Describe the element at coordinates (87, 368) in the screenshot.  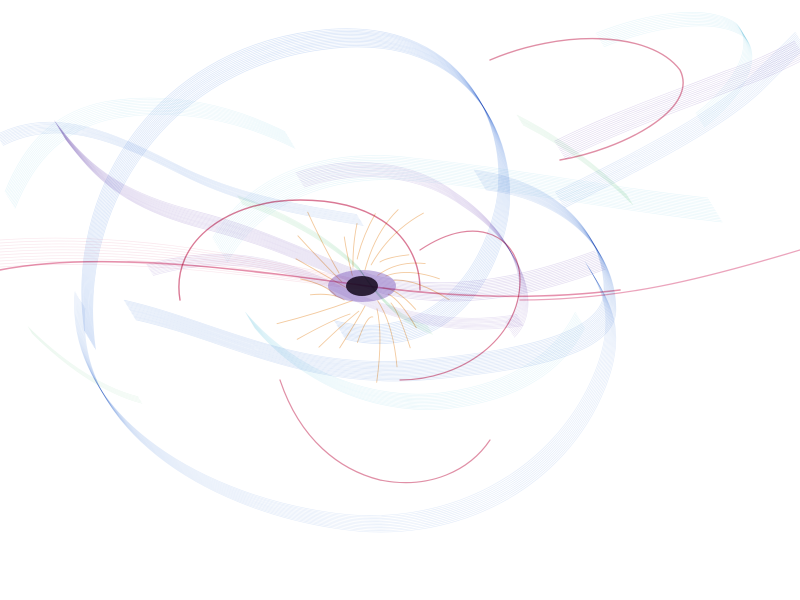
I see `green-strand-left-strand` at that location.